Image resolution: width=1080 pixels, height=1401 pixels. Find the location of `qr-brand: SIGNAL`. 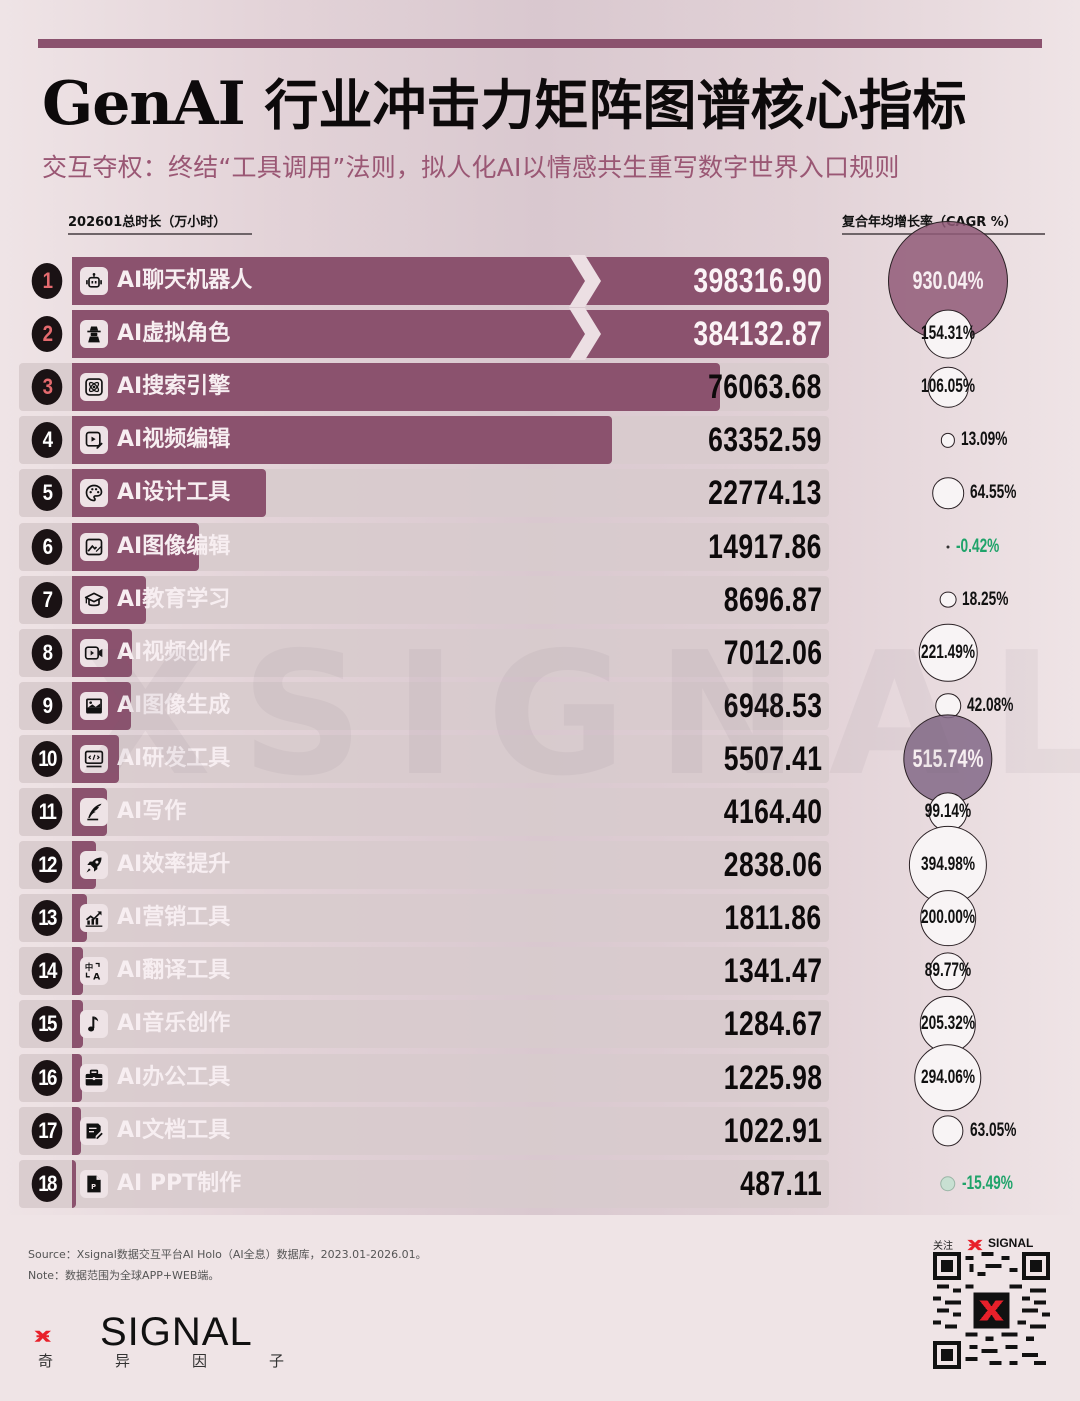

qr-brand: SIGNAL is located at coordinates (1011, 1243).